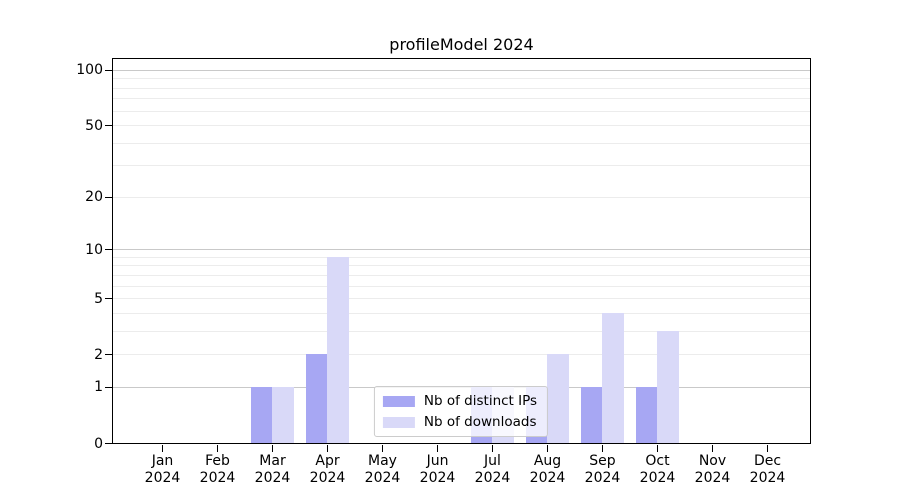  Describe the element at coordinates (89, 70) in the screenshot. I see `y-tick-label: 100` at that location.